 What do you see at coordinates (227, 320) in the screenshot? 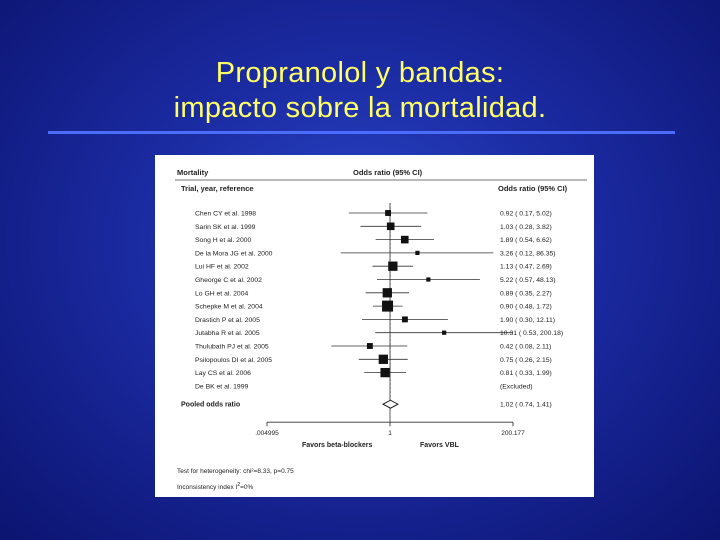
I see `study-label: Drastich P et al. 2005` at bounding box center [227, 320].